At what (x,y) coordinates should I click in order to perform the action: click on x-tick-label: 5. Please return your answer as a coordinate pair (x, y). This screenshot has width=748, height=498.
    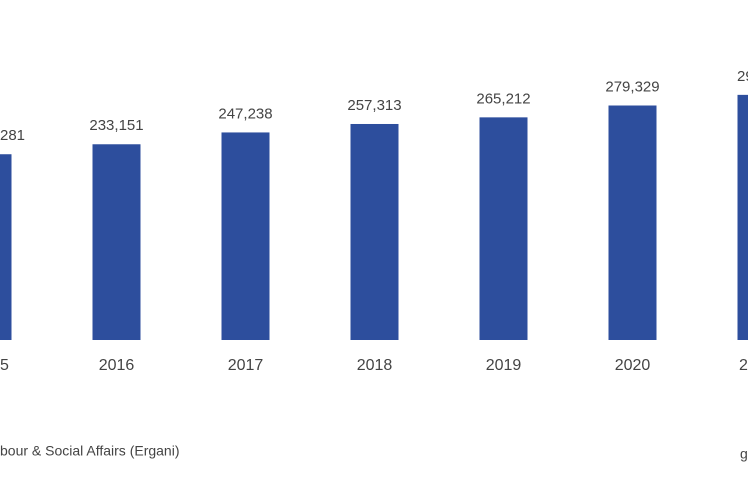
    Looking at the image, I should click on (4, 365).